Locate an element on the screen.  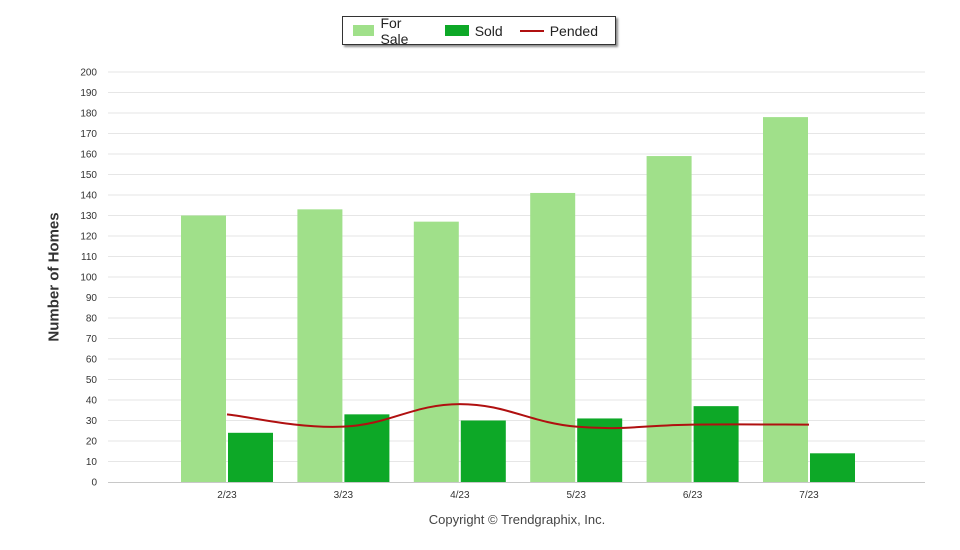
legend-label-for-sale: For Sale is located at coordinates (394, 30).